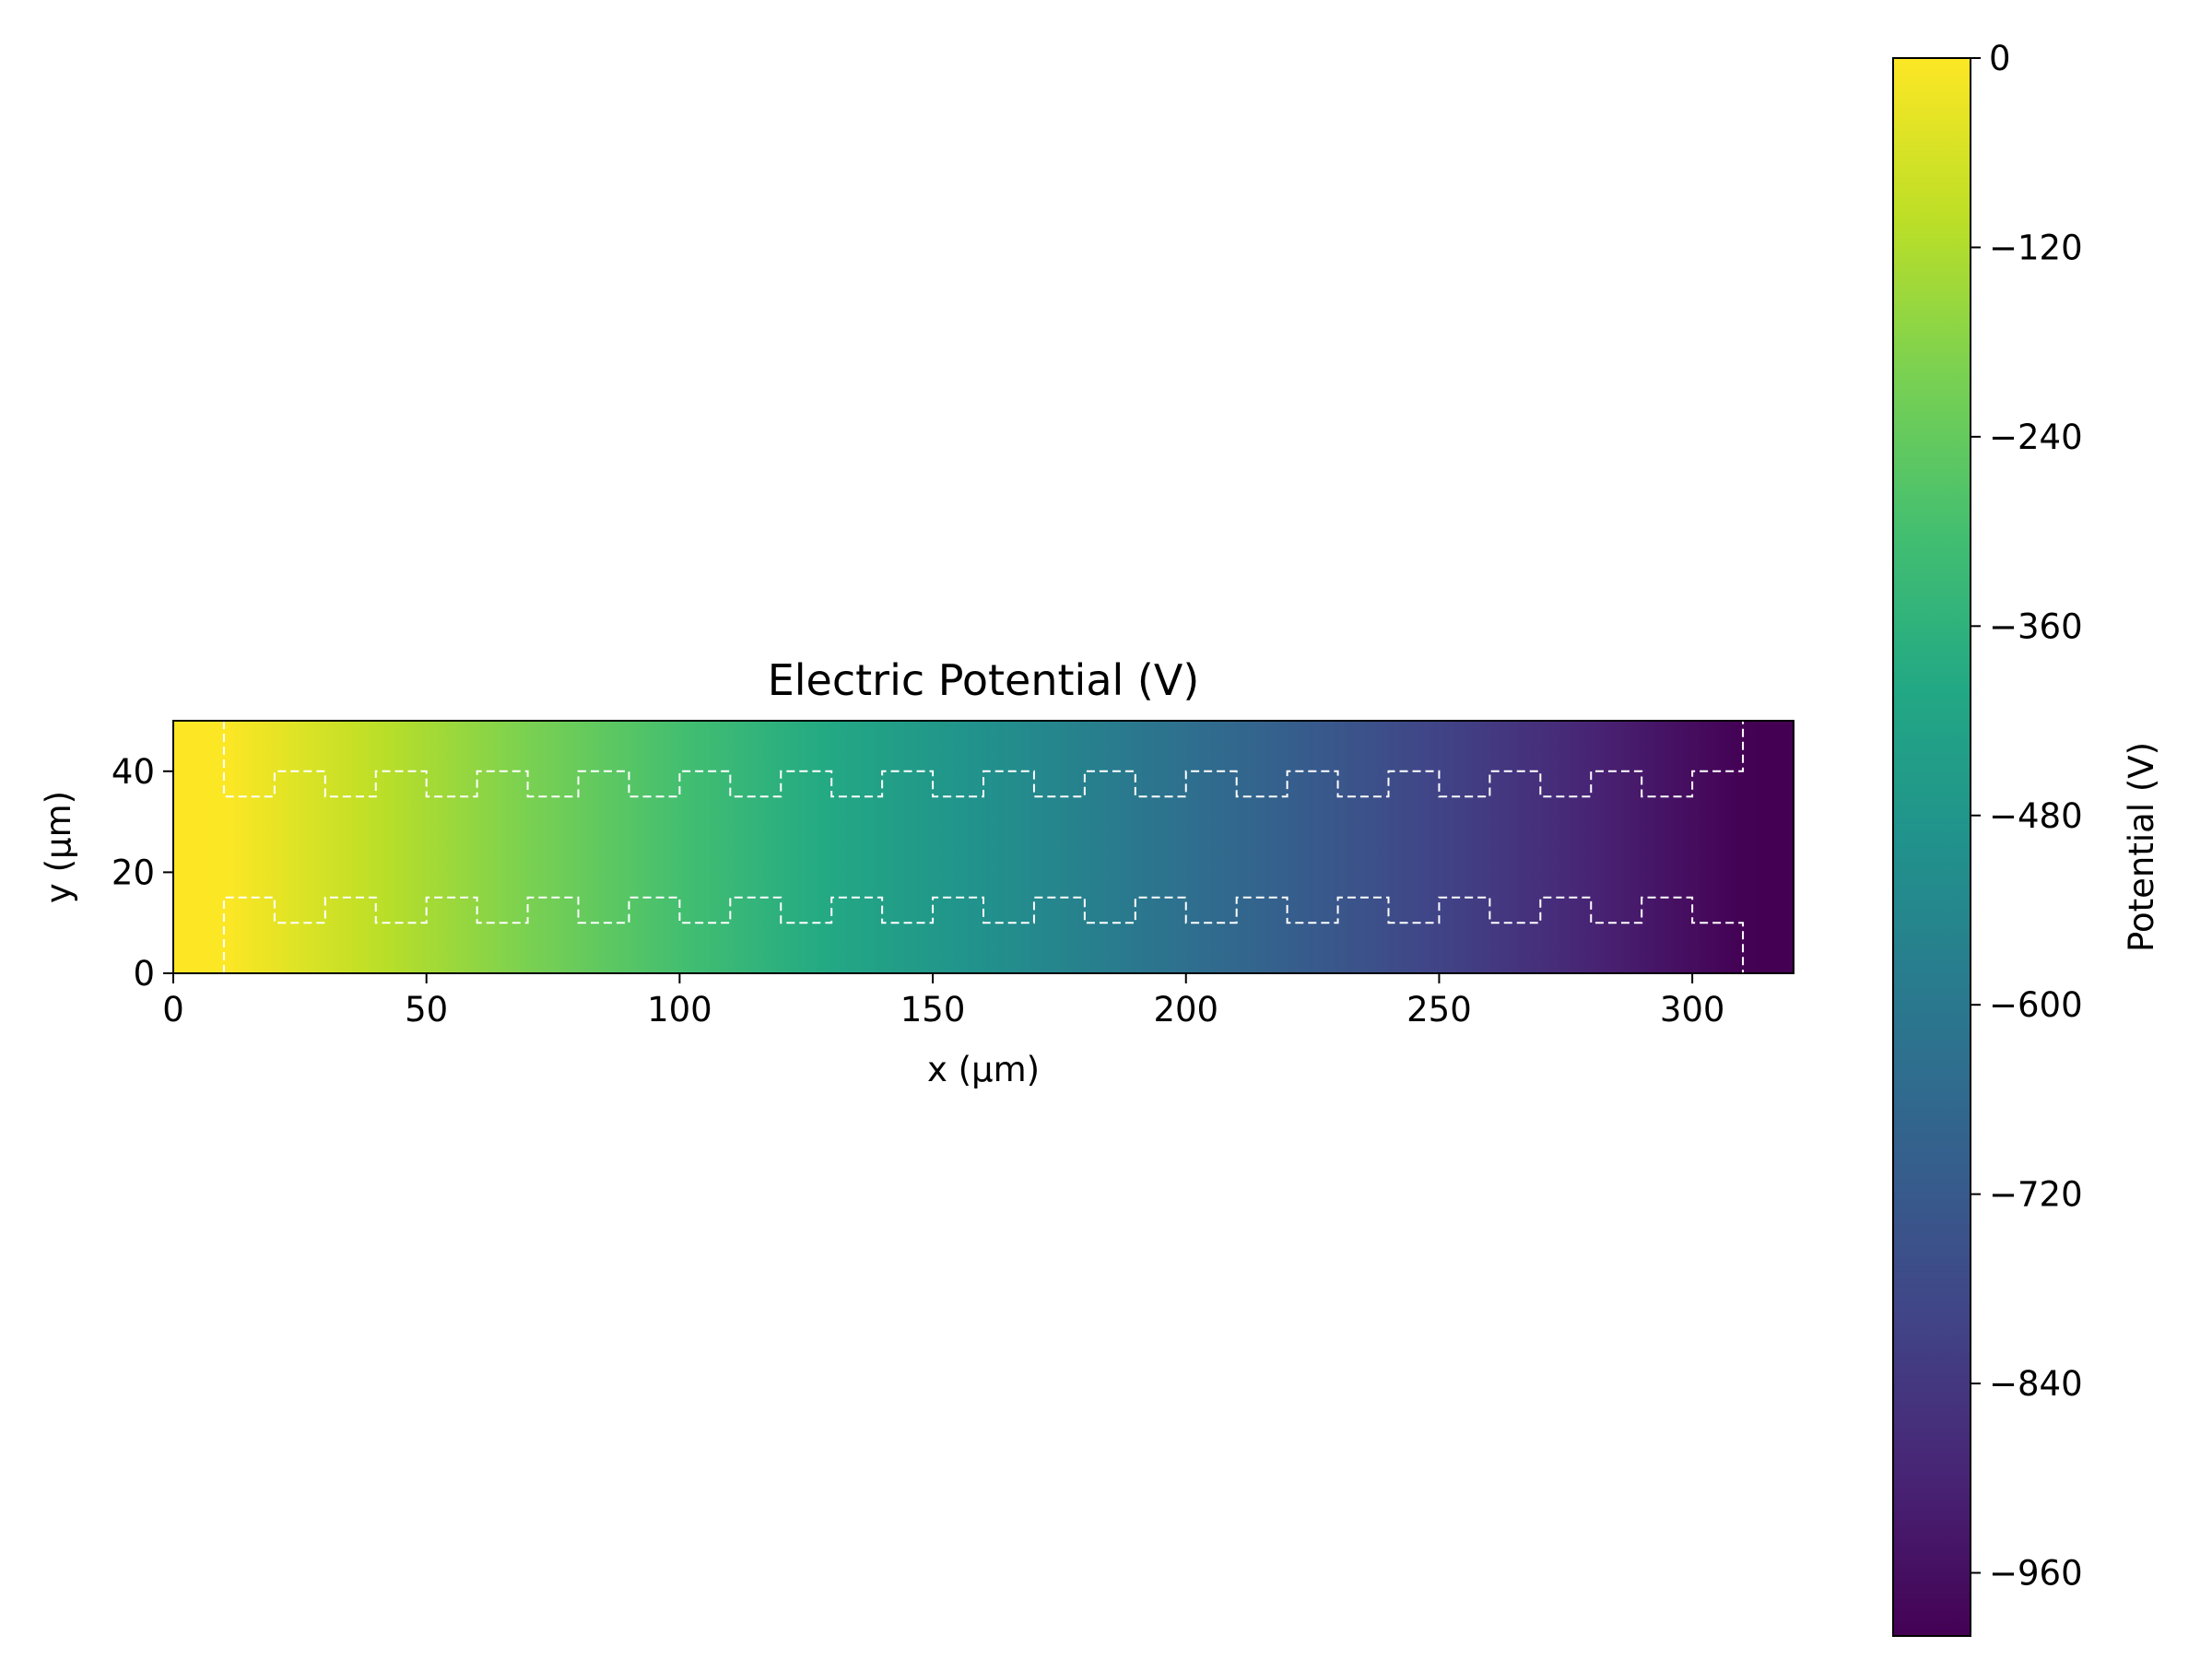  I want to click on x-tick-label: 0, so click(173, 1010).